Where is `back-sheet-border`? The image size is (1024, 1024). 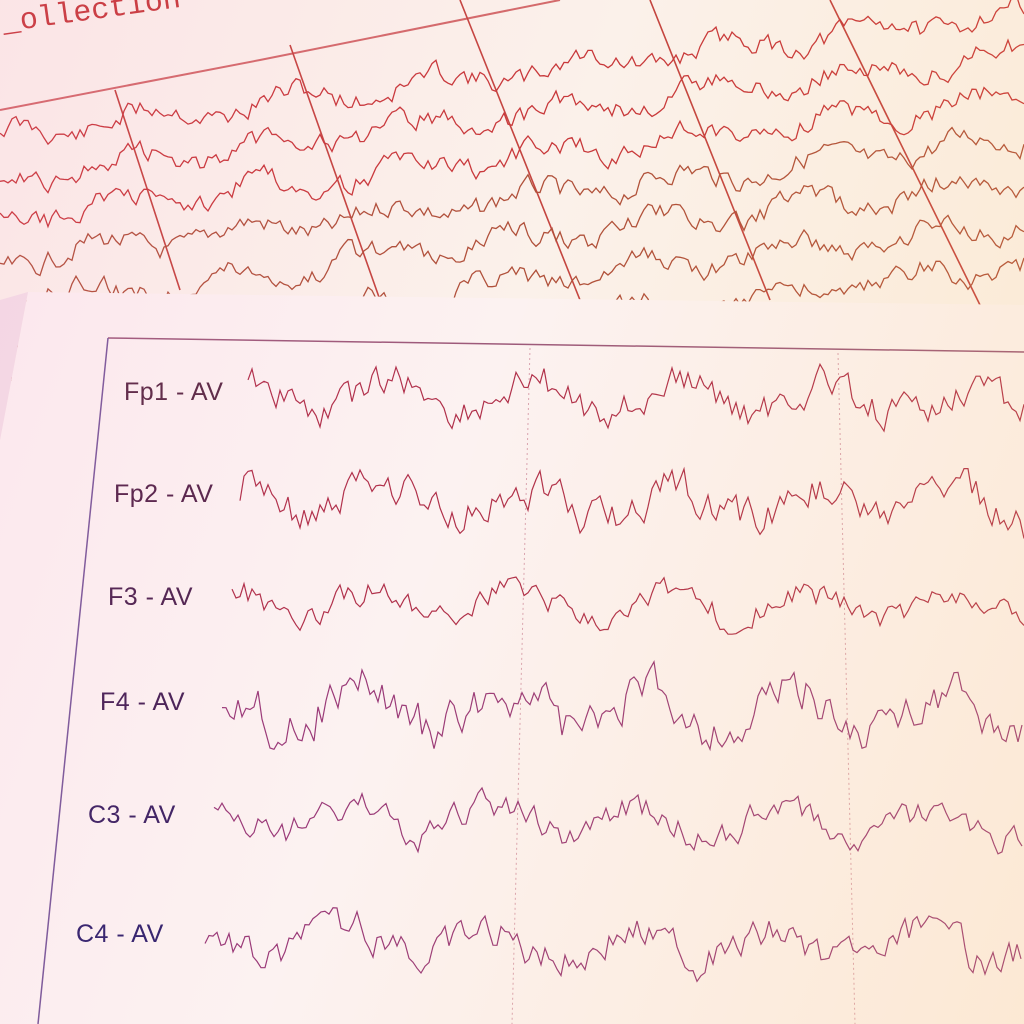
back-sheet-border is located at coordinates (280, 55).